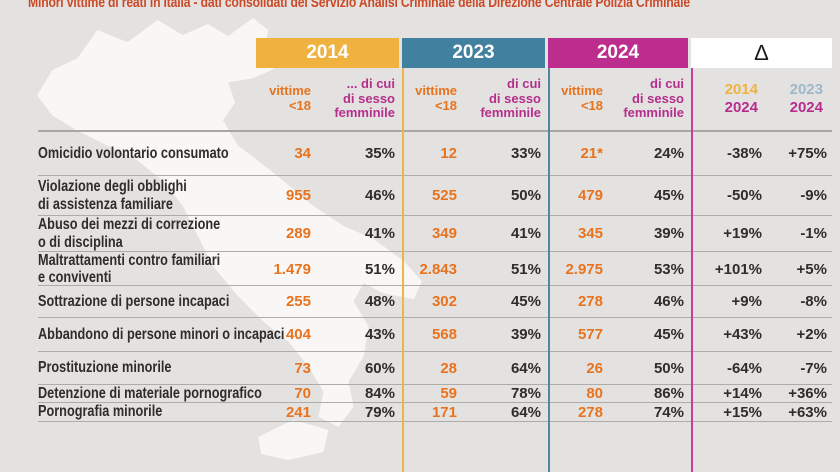 This screenshot has width=840, height=472. What do you see at coordinates (813, 195) in the screenshot?
I see `delta-2023-2024: -9%` at bounding box center [813, 195].